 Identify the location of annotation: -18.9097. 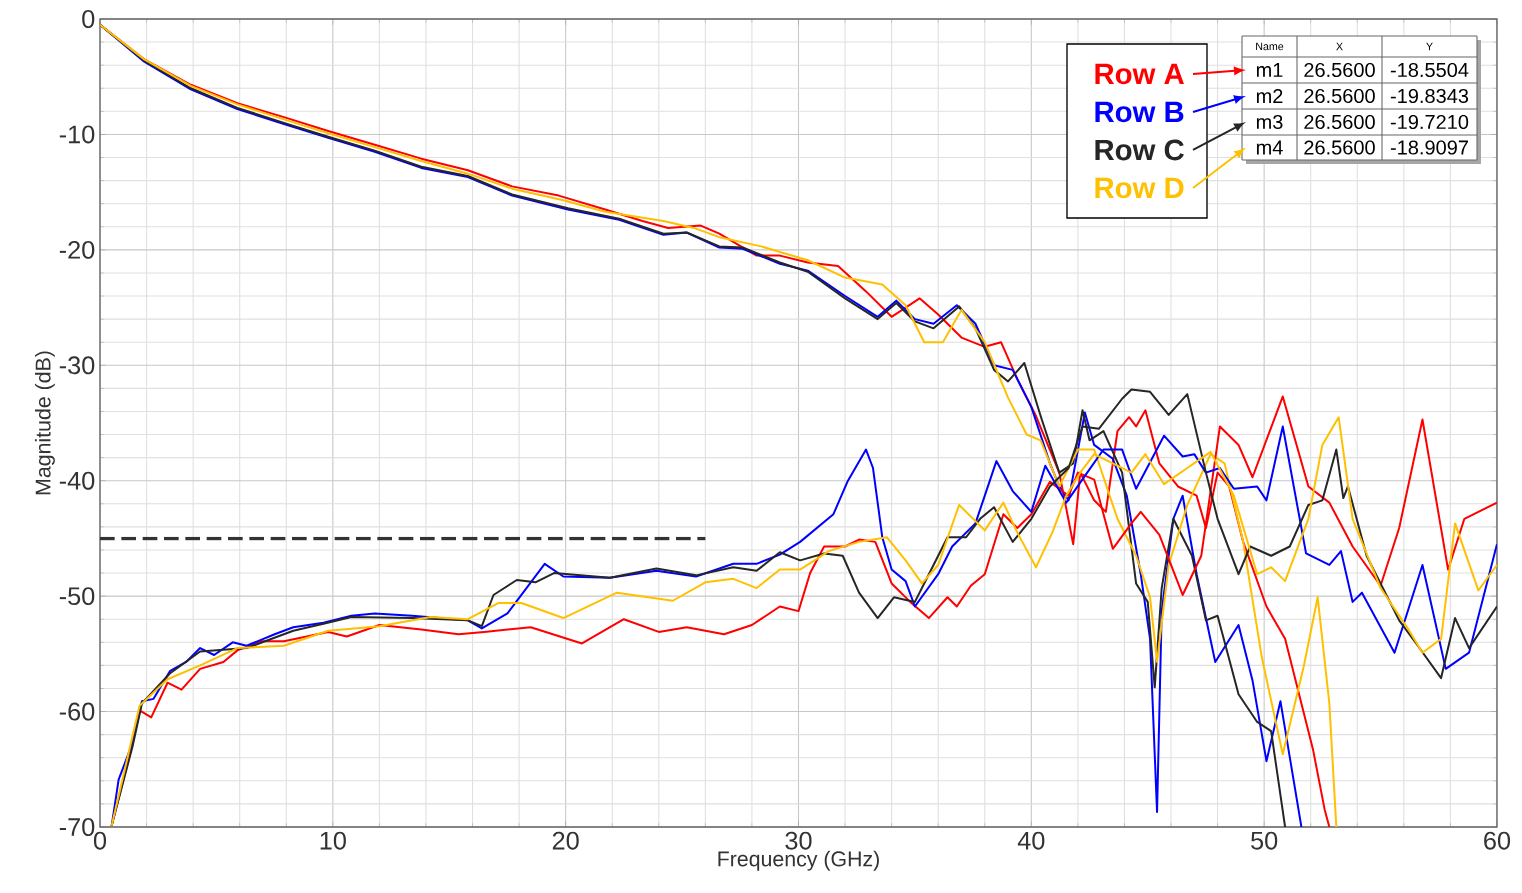
(1429, 147).